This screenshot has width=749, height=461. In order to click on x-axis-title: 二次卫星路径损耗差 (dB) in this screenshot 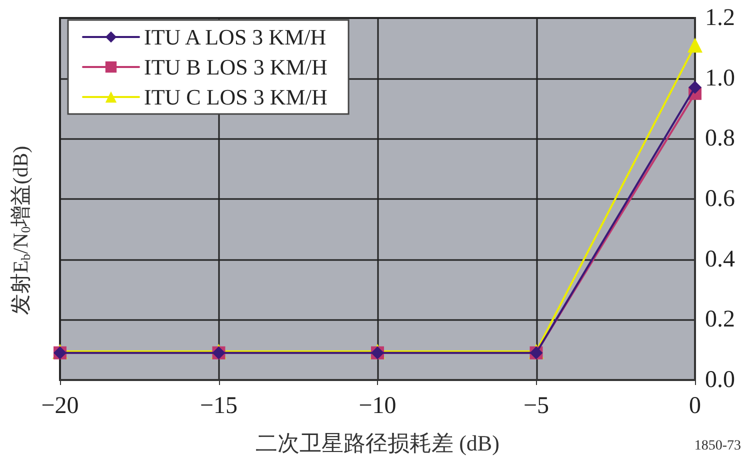, I will do `click(378, 443)`.